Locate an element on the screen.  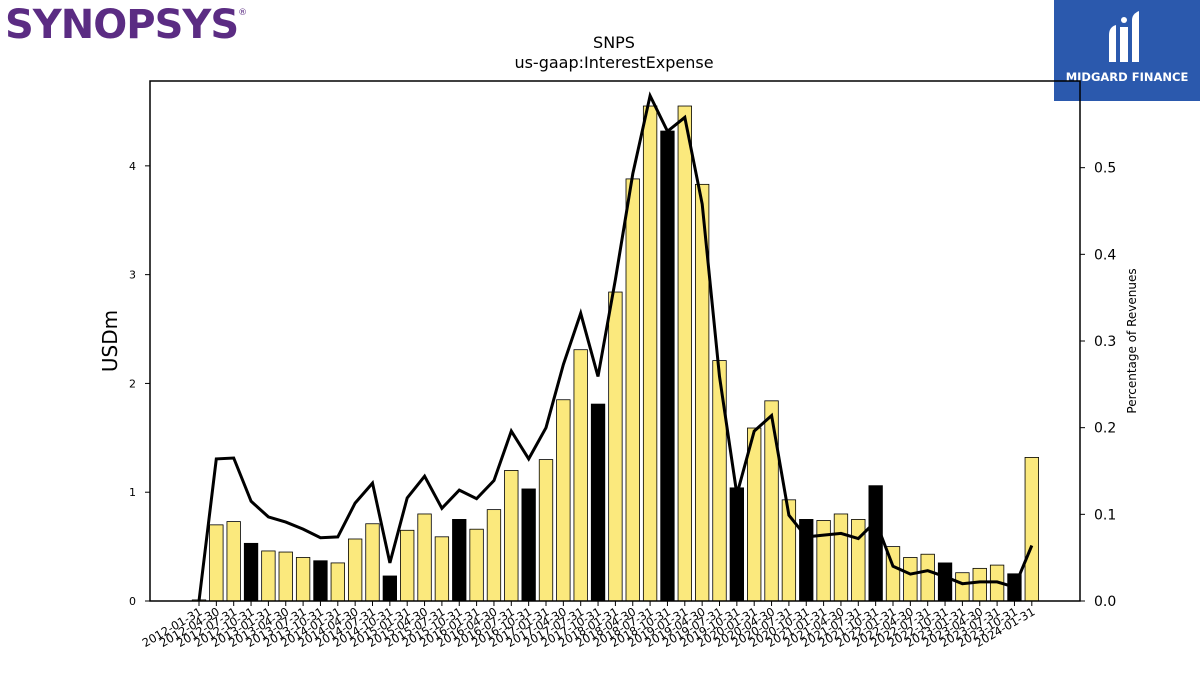
midgard-finance-text: MIDGARD FINANCE is located at coordinates (1127, 77).